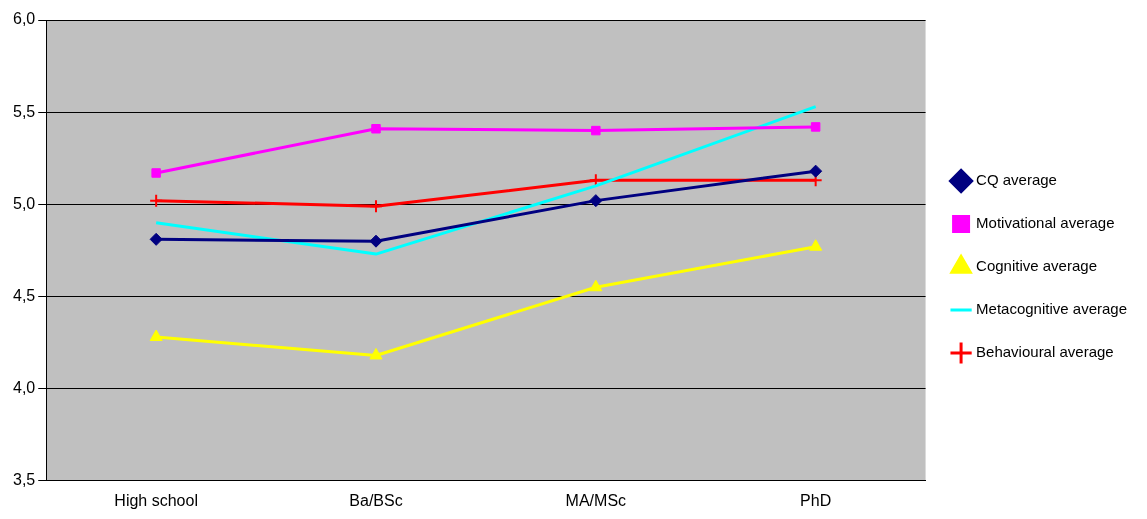 The width and height of the screenshot is (1147, 519). I want to click on y-tick-label: 5,0, so click(24, 203).